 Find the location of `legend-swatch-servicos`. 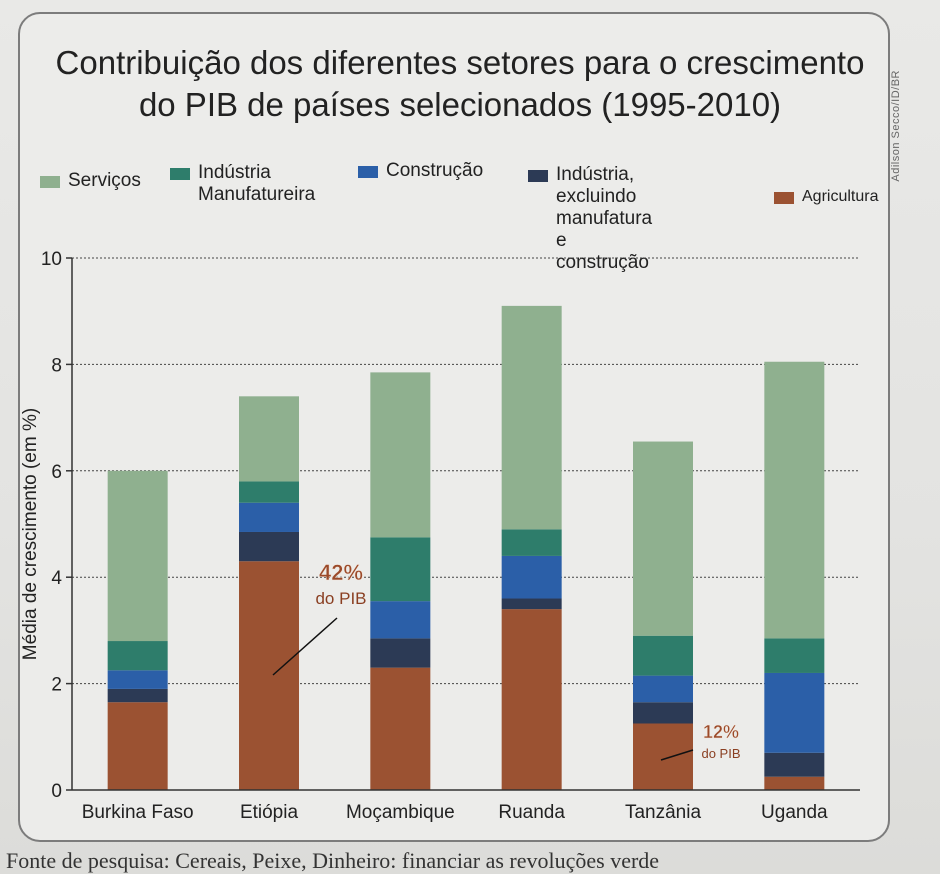

legend-swatch-servicos is located at coordinates (50, 182).